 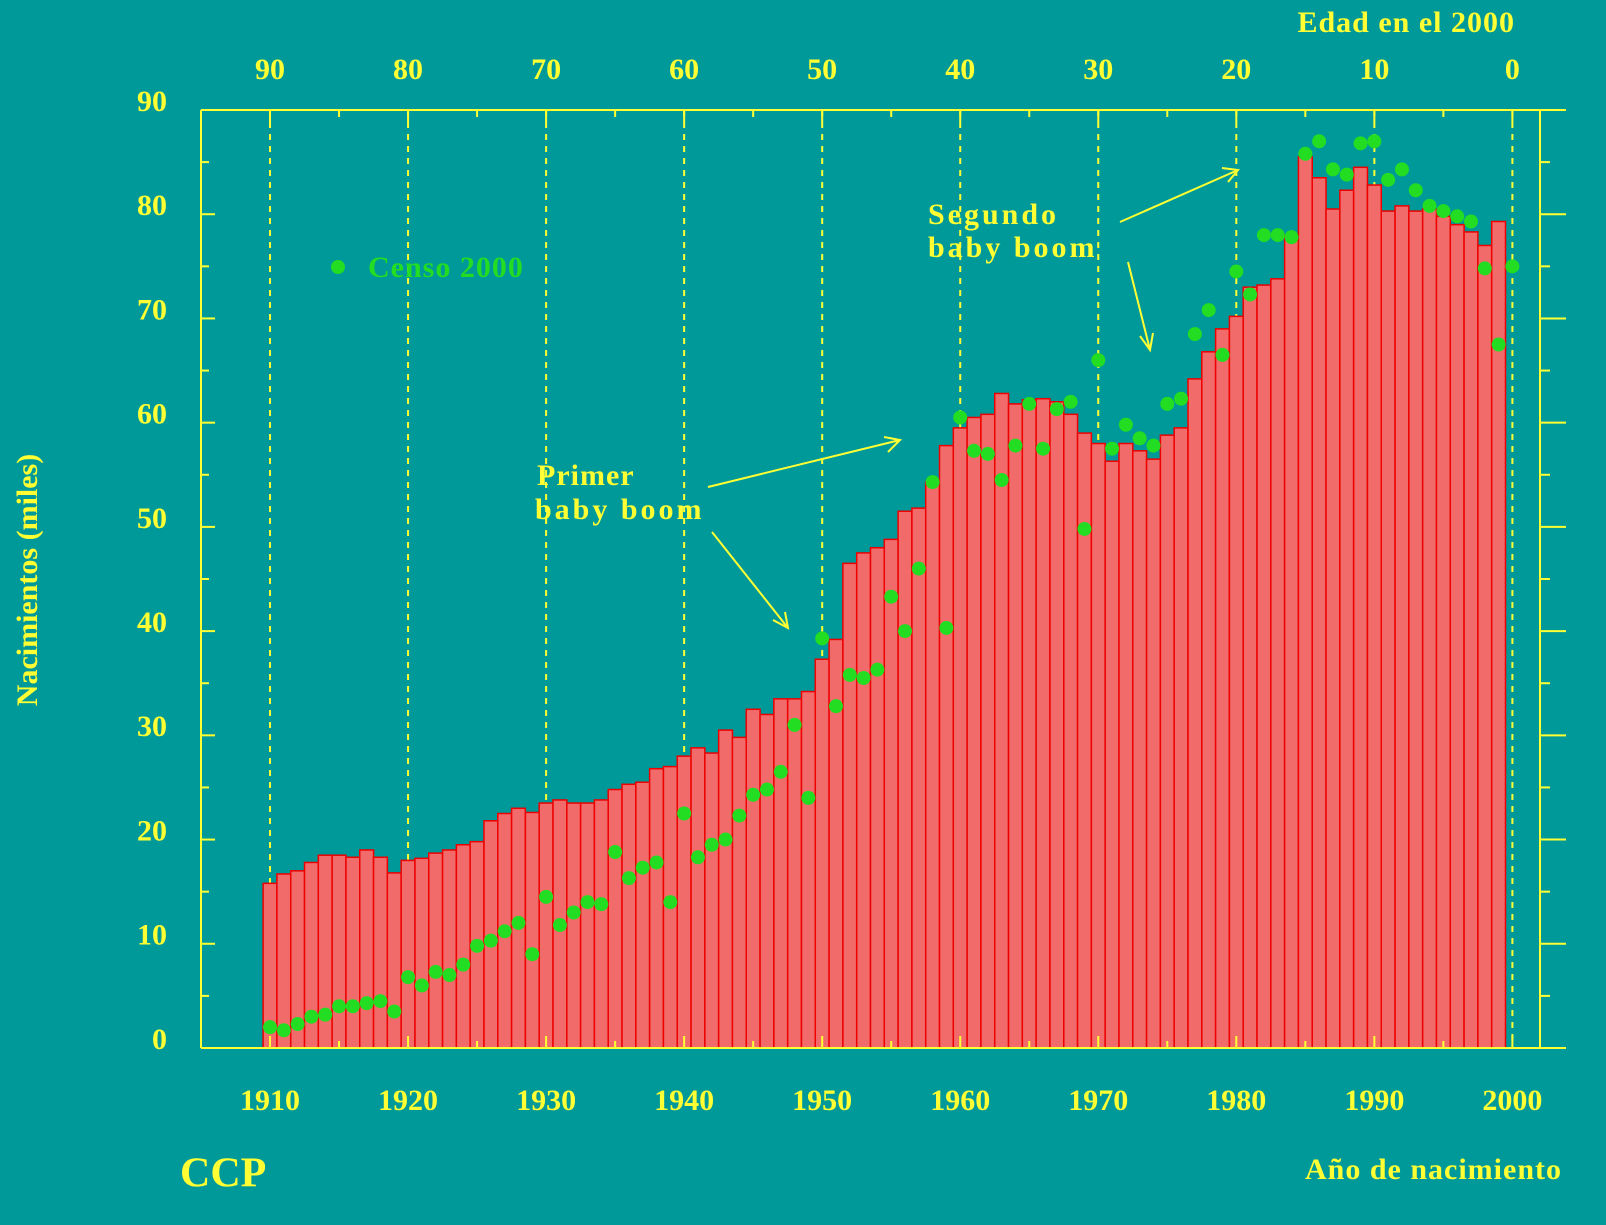 What do you see at coordinates (1098, 1100) in the screenshot?
I see `x-tick-label: 1970` at bounding box center [1098, 1100].